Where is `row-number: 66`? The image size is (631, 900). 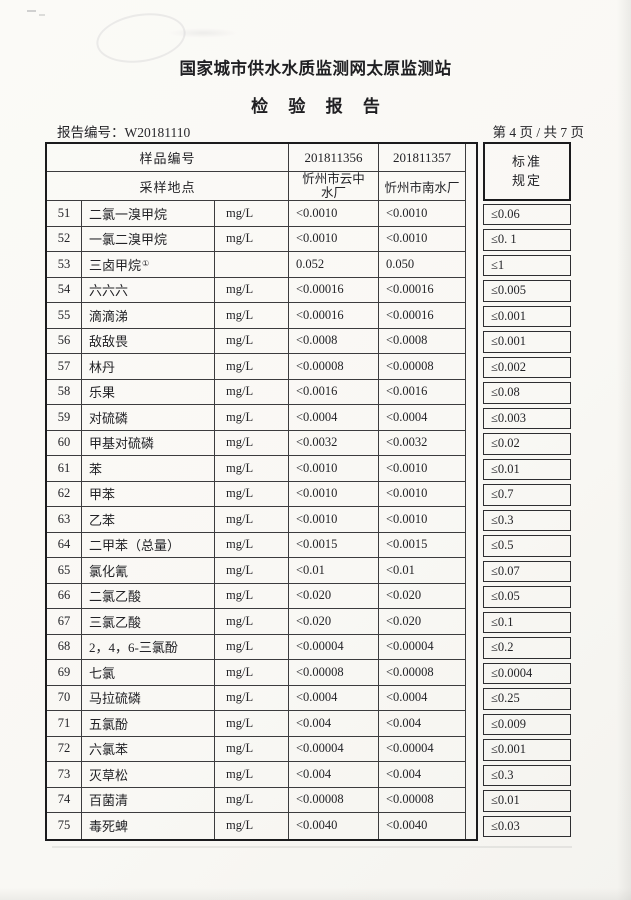 row-number: 66 is located at coordinates (64, 596).